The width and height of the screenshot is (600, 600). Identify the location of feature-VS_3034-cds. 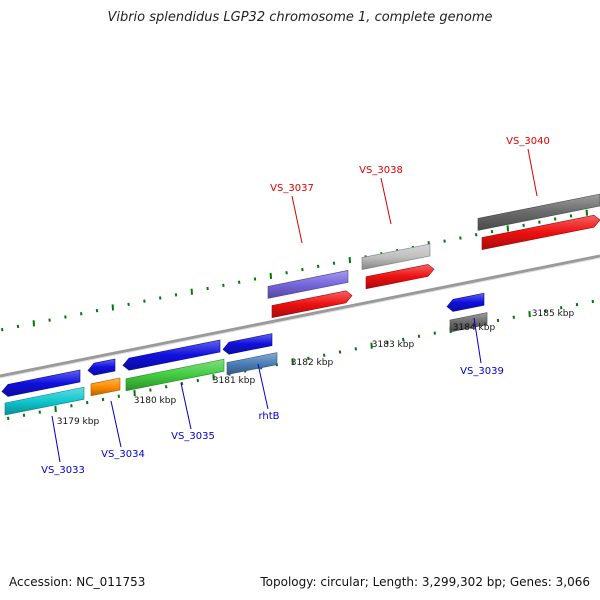
(101, 367).